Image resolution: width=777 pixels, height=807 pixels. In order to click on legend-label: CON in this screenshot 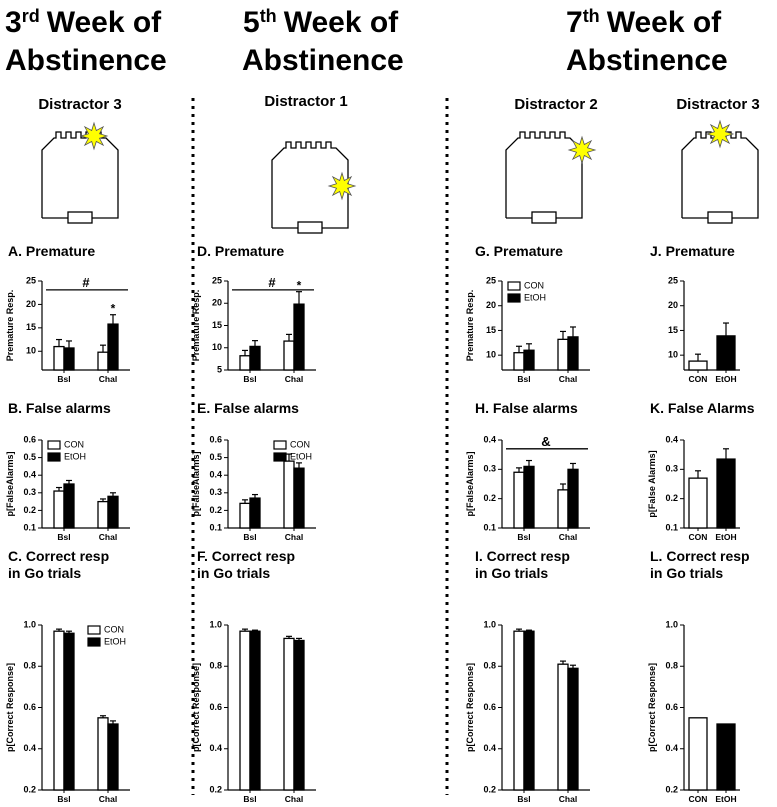, I will do `click(114, 629)`.